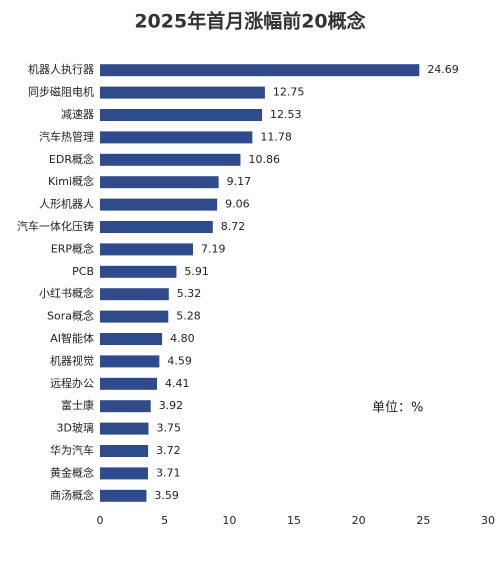  Describe the element at coordinates (71, 159) in the screenshot. I see `y-tick-label: EDR概念` at that location.